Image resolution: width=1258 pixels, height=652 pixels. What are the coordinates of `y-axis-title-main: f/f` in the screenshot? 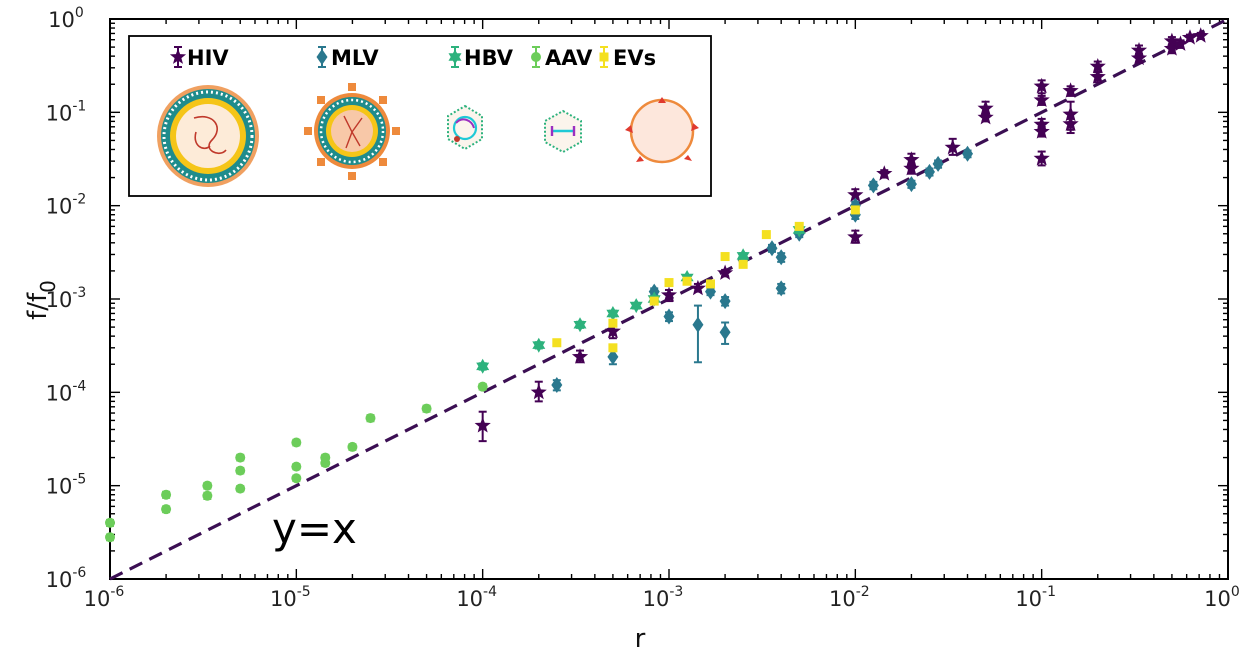 It's located at (38, 306).